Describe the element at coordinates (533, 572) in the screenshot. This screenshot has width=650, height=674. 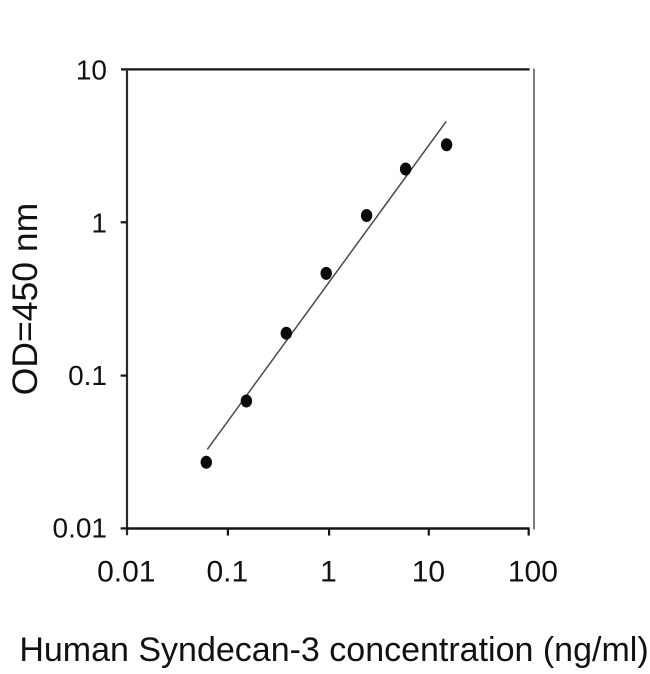
I see `svg-text: 100` at that location.